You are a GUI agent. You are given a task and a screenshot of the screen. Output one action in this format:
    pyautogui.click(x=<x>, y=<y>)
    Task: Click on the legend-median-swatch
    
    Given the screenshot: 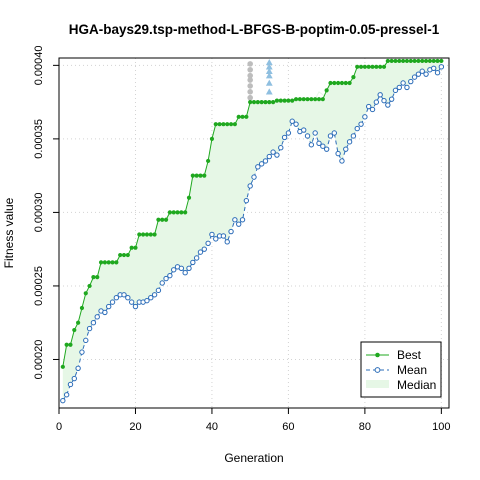 What is the action you would take?
    pyautogui.click(x=377, y=384)
    